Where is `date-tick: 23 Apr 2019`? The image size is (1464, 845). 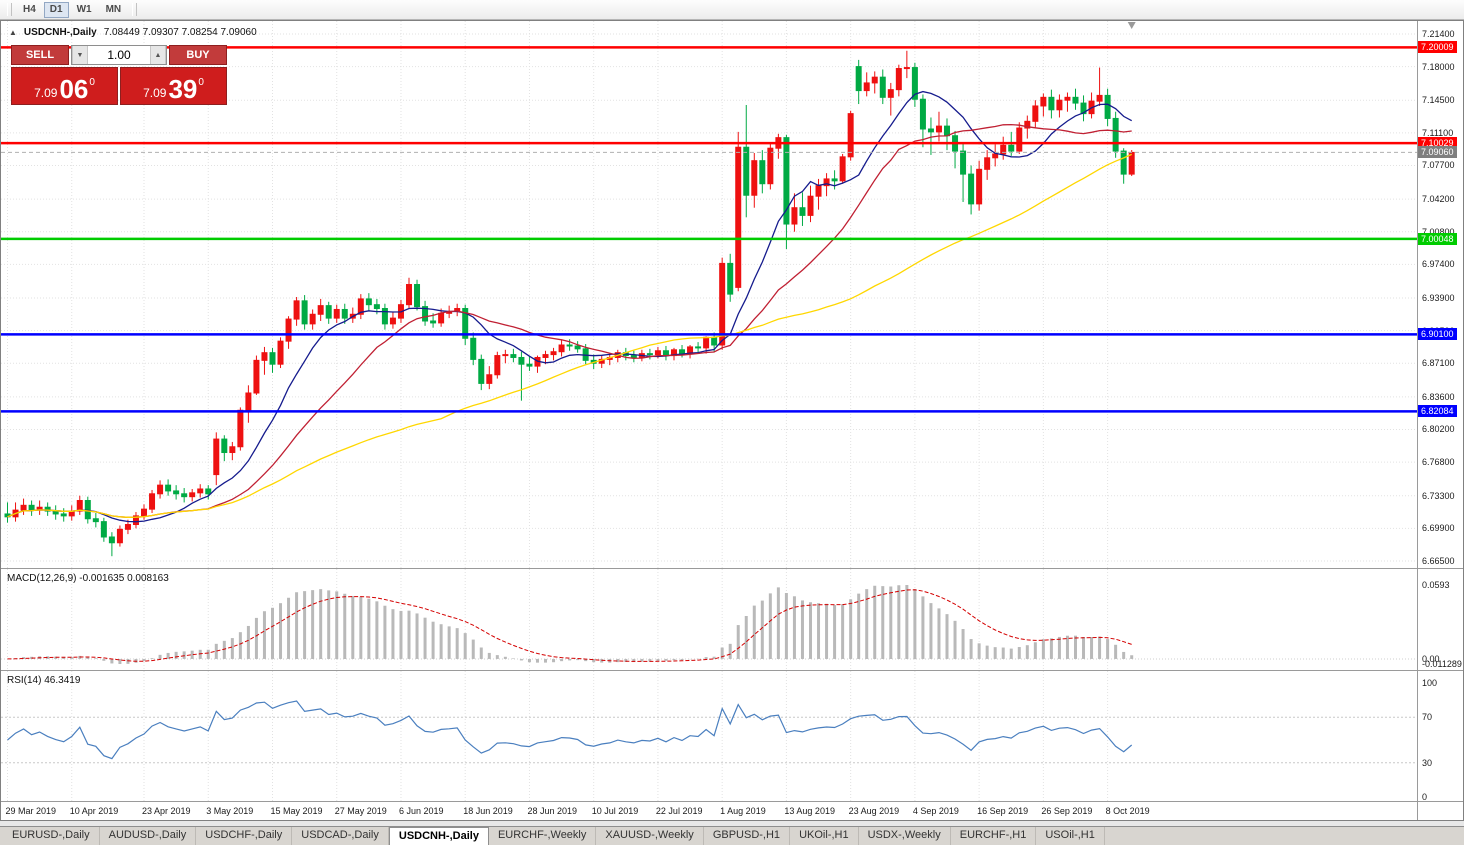
date-tick: 23 Apr 2019 is located at coordinates (166, 811).